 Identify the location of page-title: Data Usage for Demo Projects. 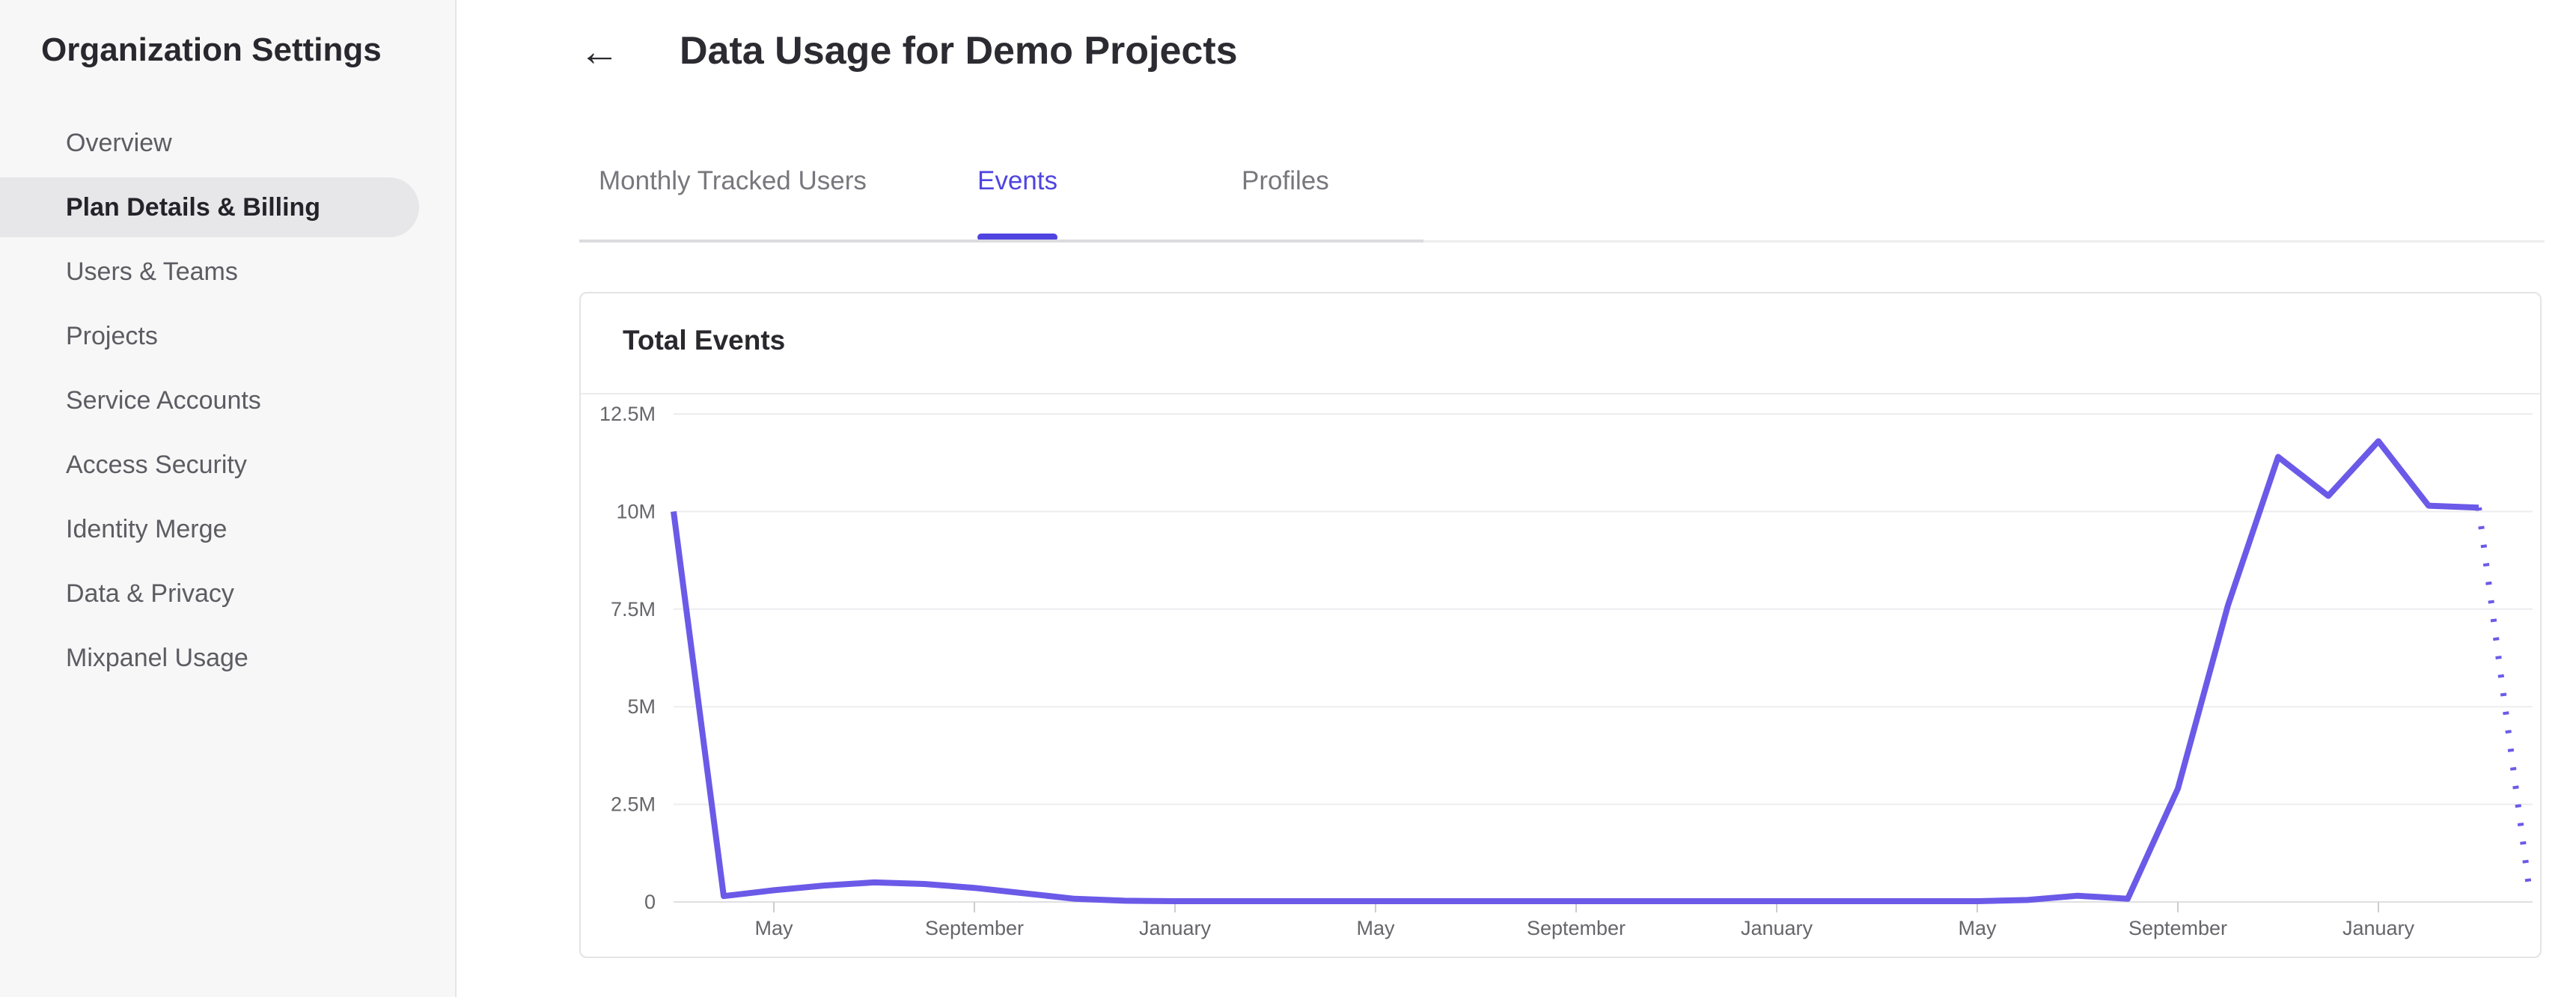
(959, 51).